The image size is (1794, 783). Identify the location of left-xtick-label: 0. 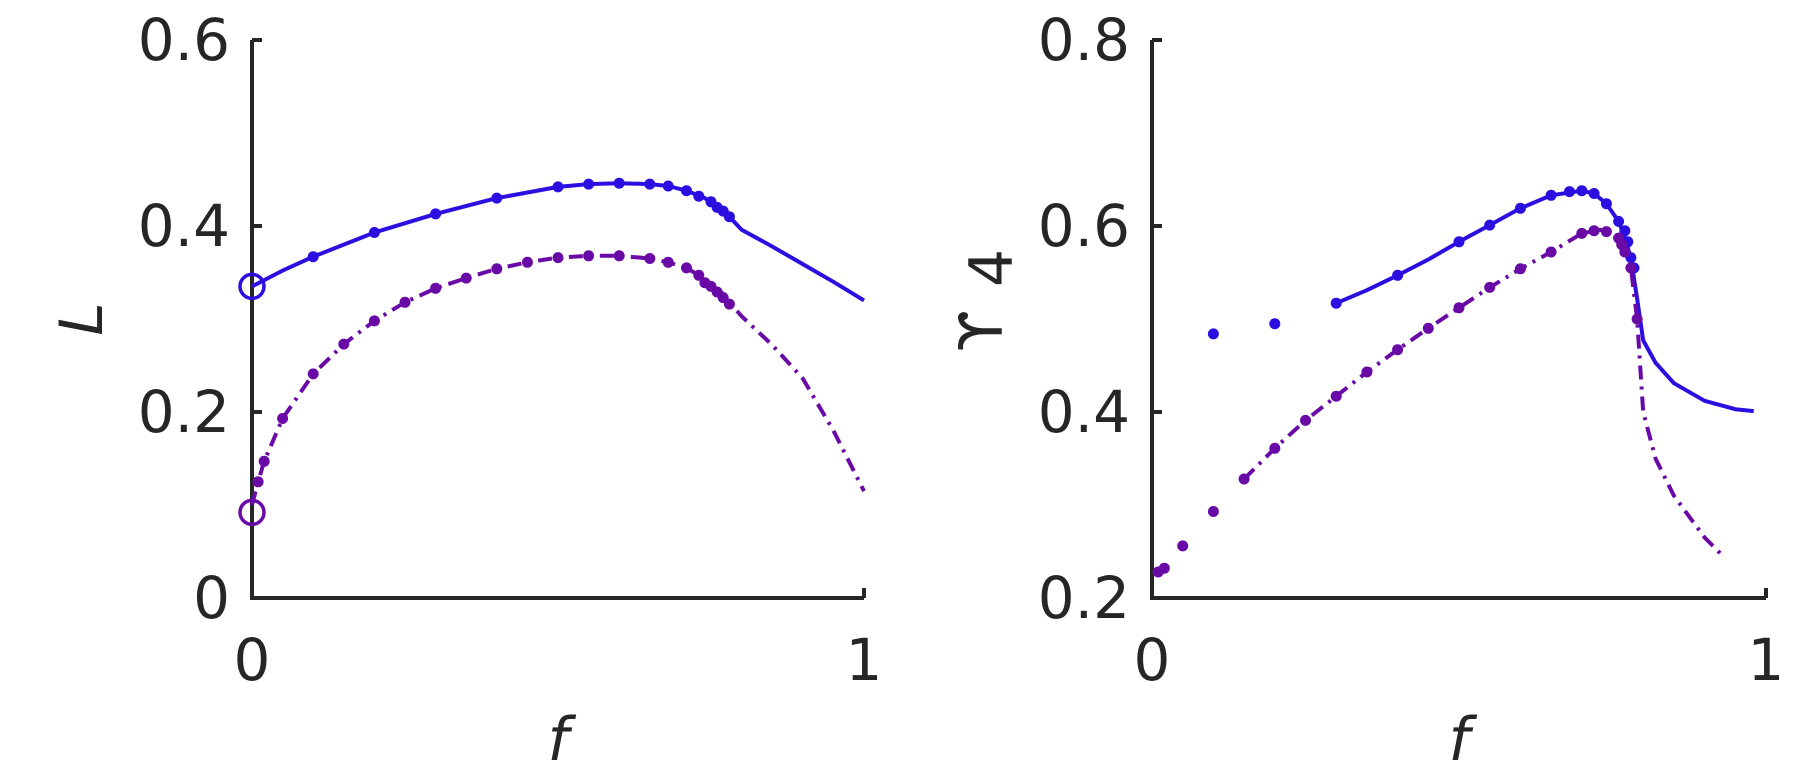
(252, 660).